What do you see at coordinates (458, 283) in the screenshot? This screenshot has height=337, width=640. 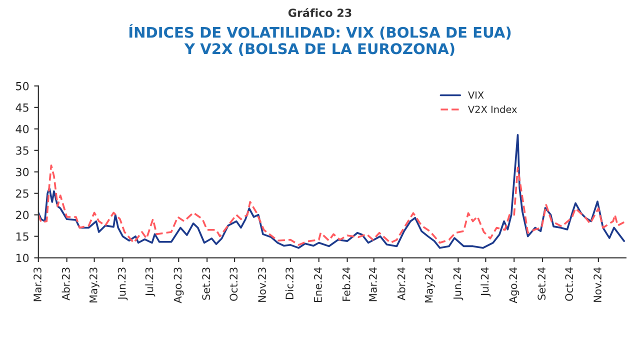 I see `x-tick-label: Jun.24` at bounding box center [458, 283].